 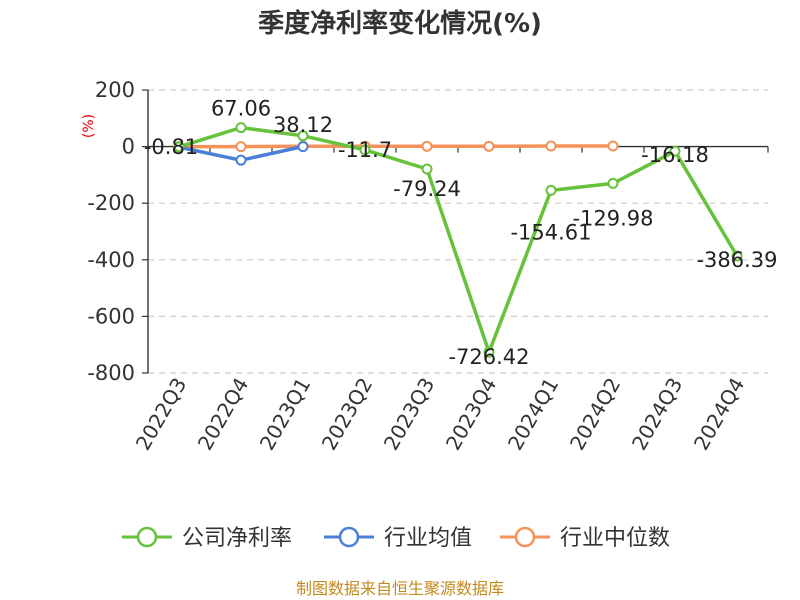 I want to click on x-tick-label: 2022Q4, so click(x=223, y=414).